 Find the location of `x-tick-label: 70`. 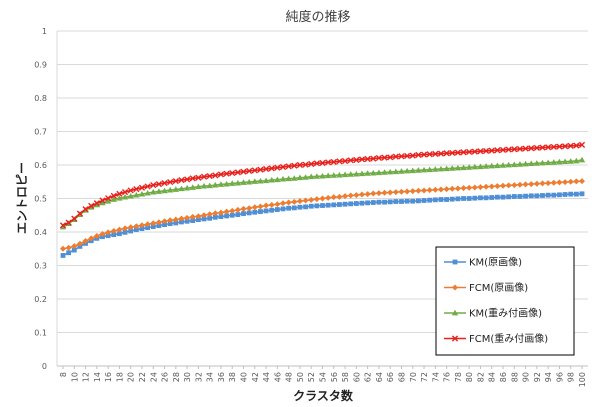

x-tick-label: 70 is located at coordinates (413, 377).